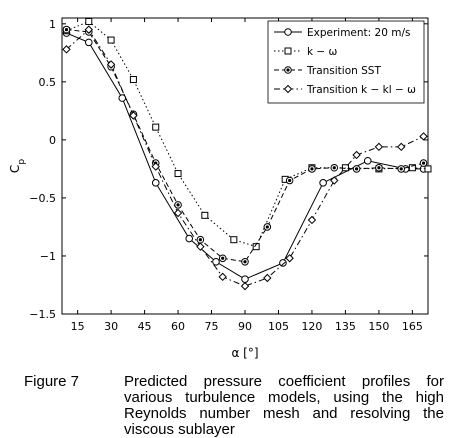 This screenshot has width=450, height=438. Describe the element at coordinates (42, 198) in the screenshot. I see `y-tick-label: −0.5` at that location.